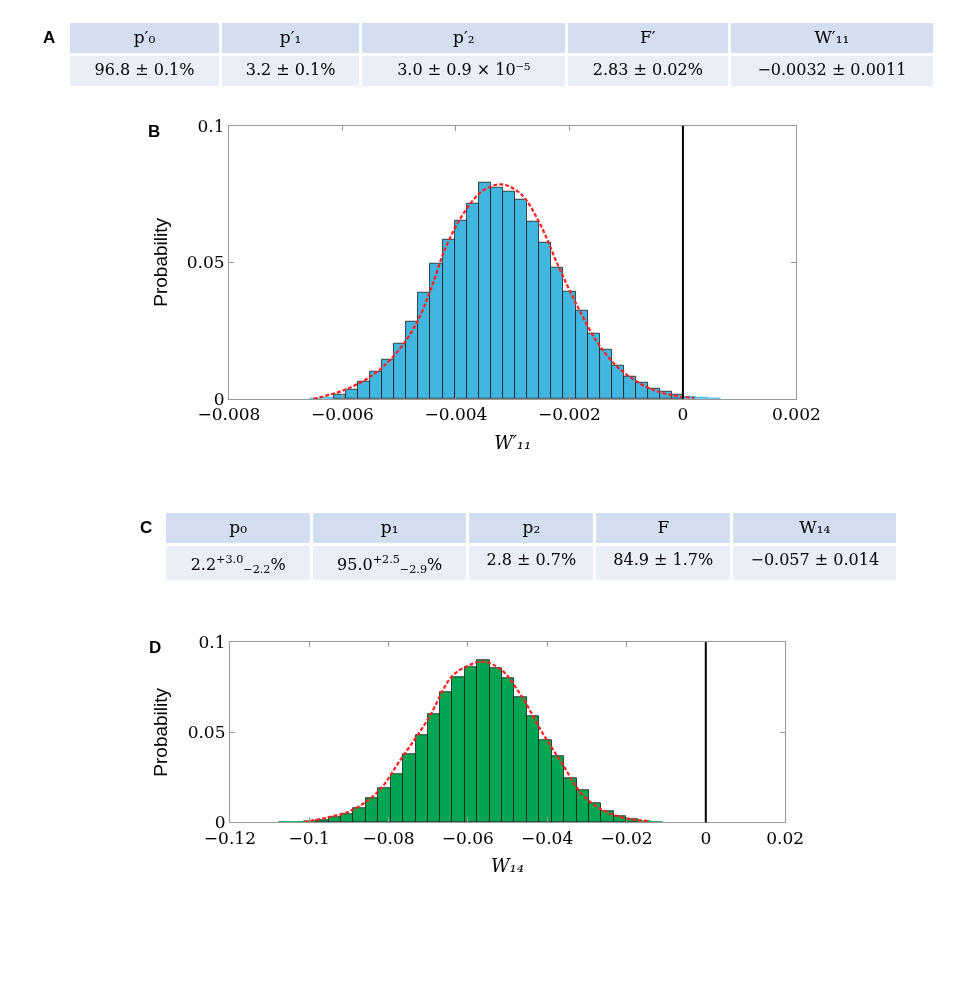  Describe the element at coordinates (663, 526) in the screenshot. I see `category-label: F` at that location.